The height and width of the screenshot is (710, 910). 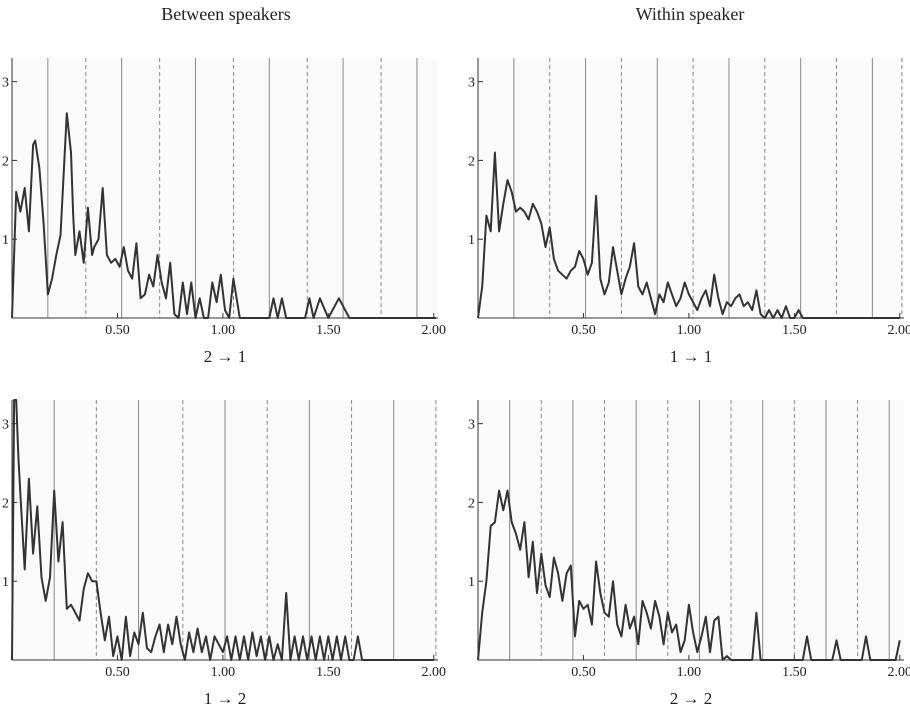 I want to click on panel-title: 2 → 2, so click(x=691, y=698).